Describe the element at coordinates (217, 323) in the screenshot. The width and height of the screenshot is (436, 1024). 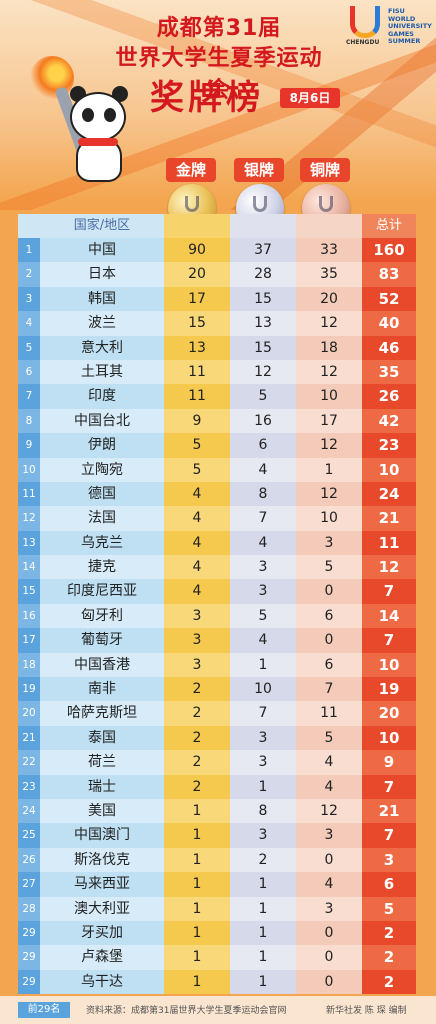
I see `table-row: 4 波兰 15 13 12 40` at that location.